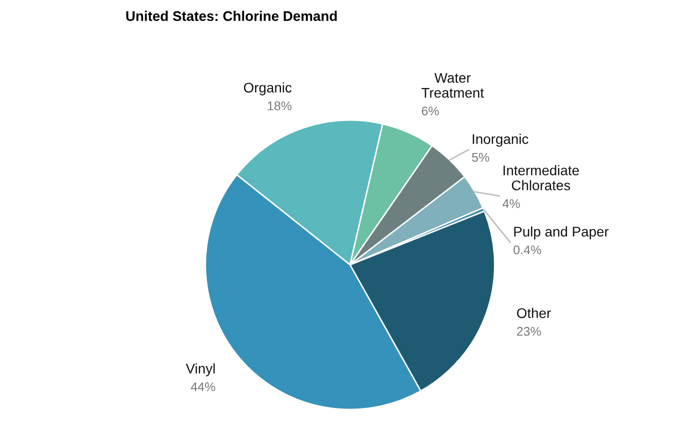 The width and height of the screenshot is (681, 432). What do you see at coordinates (528, 249) in the screenshot?
I see `data-label: 0.4%` at bounding box center [528, 249].